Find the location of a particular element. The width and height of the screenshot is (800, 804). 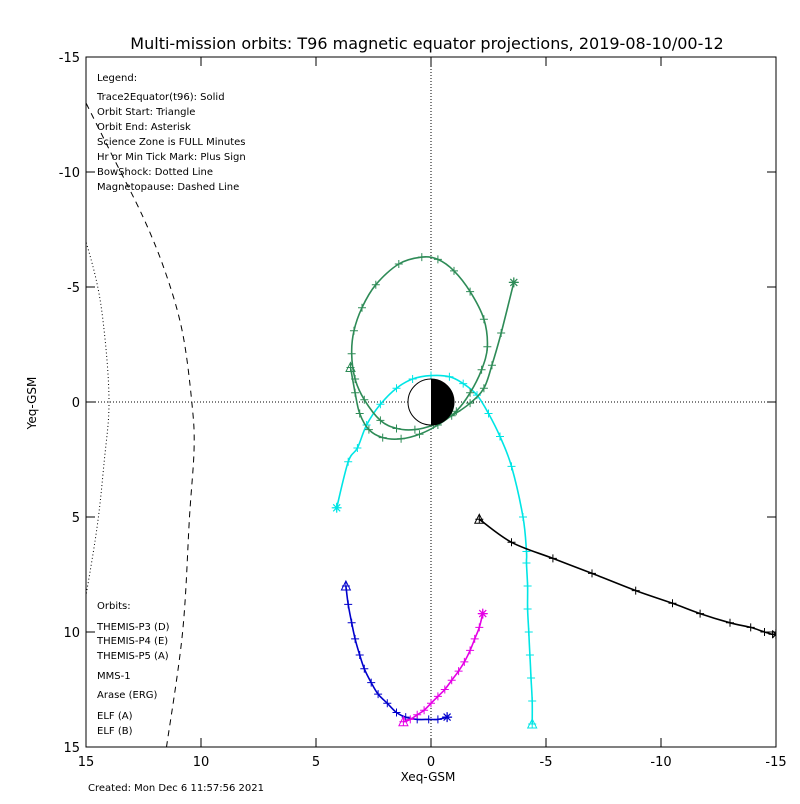

legend-line: Orbit End: Asterisk is located at coordinates (144, 127).